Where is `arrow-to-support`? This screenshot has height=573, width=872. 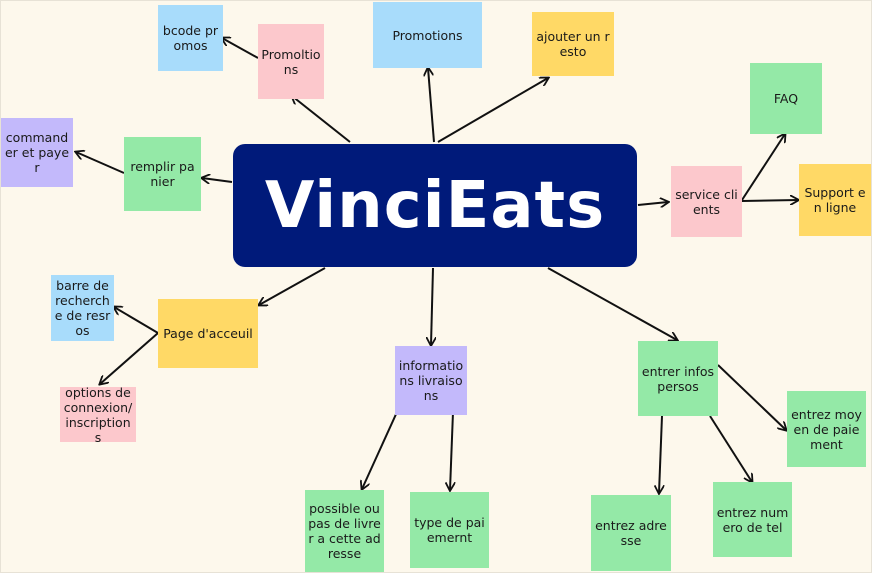
arrow-to-support is located at coordinates (769, 200).